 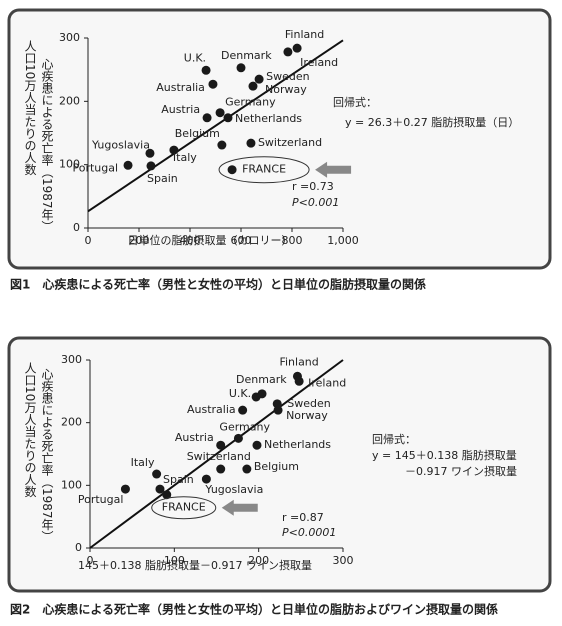 What do you see at coordinates (195, 565) in the screenshot?
I see `x-axis-label: 145＋0.138 脂肪摂取量－0.917 ワイン摂取量` at bounding box center [195, 565].